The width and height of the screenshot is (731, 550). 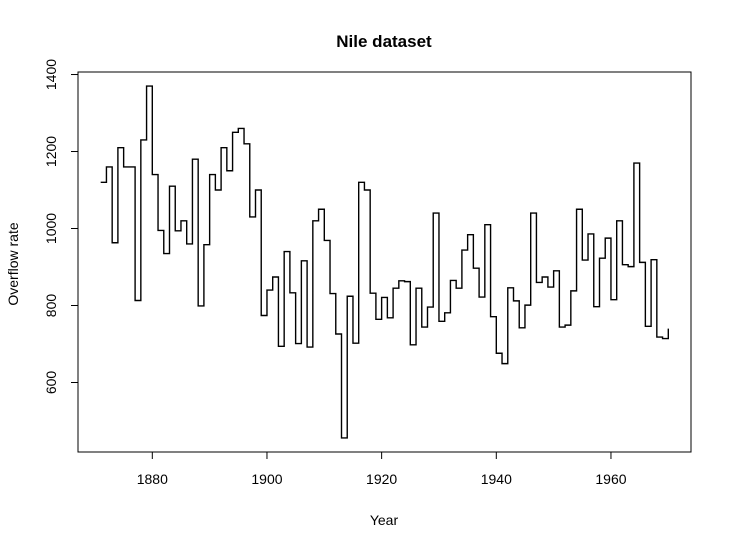 What do you see at coordinates (381, 479) in the screenshot?
I see `x-tick-label: 1920` at bounding box center [381, 479].